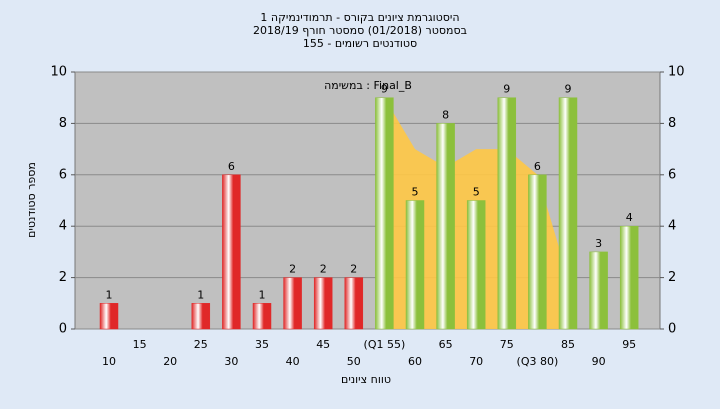  Describe the element at coordinates (672, 174) in the screenshot. I see `y2-tick-label: 6` at that location.